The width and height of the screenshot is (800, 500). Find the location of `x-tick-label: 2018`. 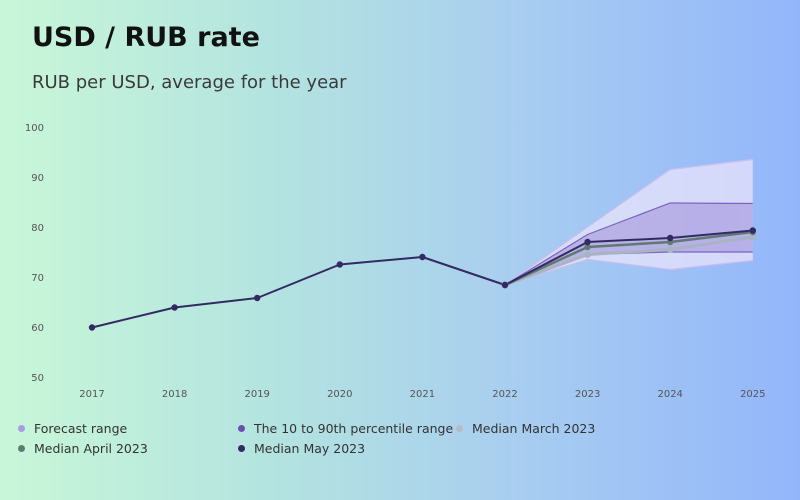

x-tick-label: 2018 is located at coordinates (174, 394).